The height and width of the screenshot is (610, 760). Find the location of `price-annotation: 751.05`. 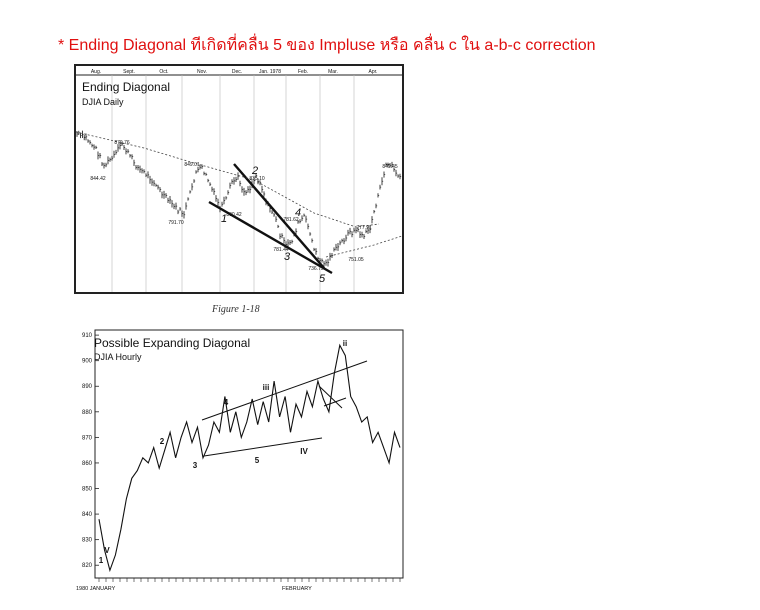

price-annotation: 751.05 is located at coordinates (356, 260).